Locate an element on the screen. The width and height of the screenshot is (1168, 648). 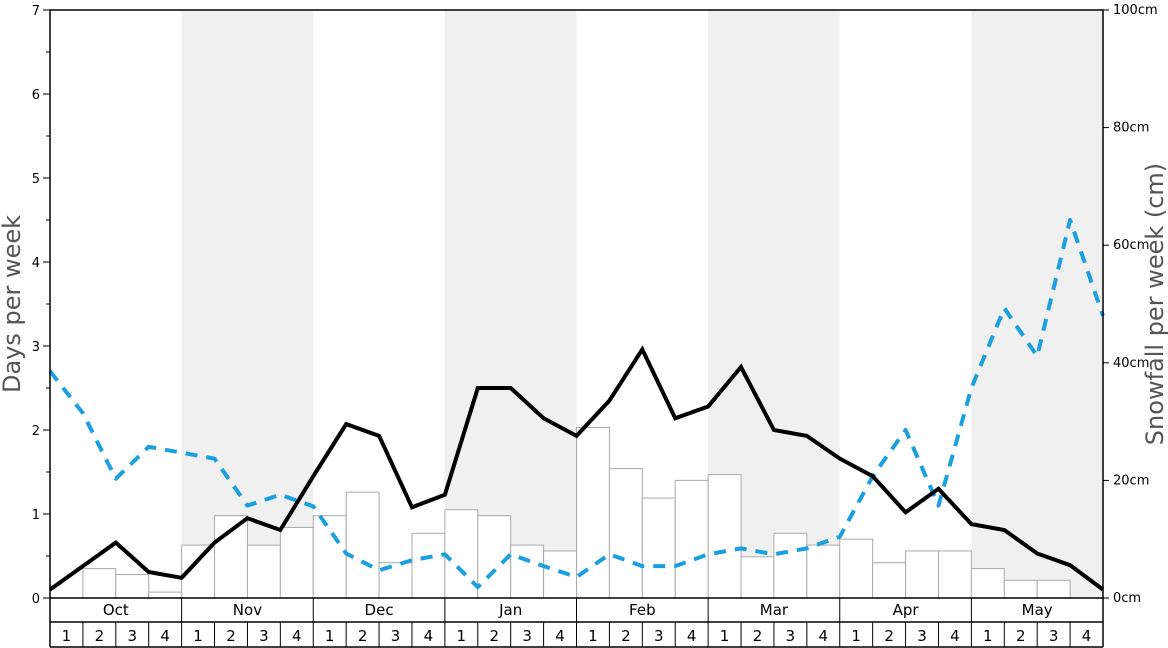
right-tick-label: 100cm is located at coordinates (1135, 10).